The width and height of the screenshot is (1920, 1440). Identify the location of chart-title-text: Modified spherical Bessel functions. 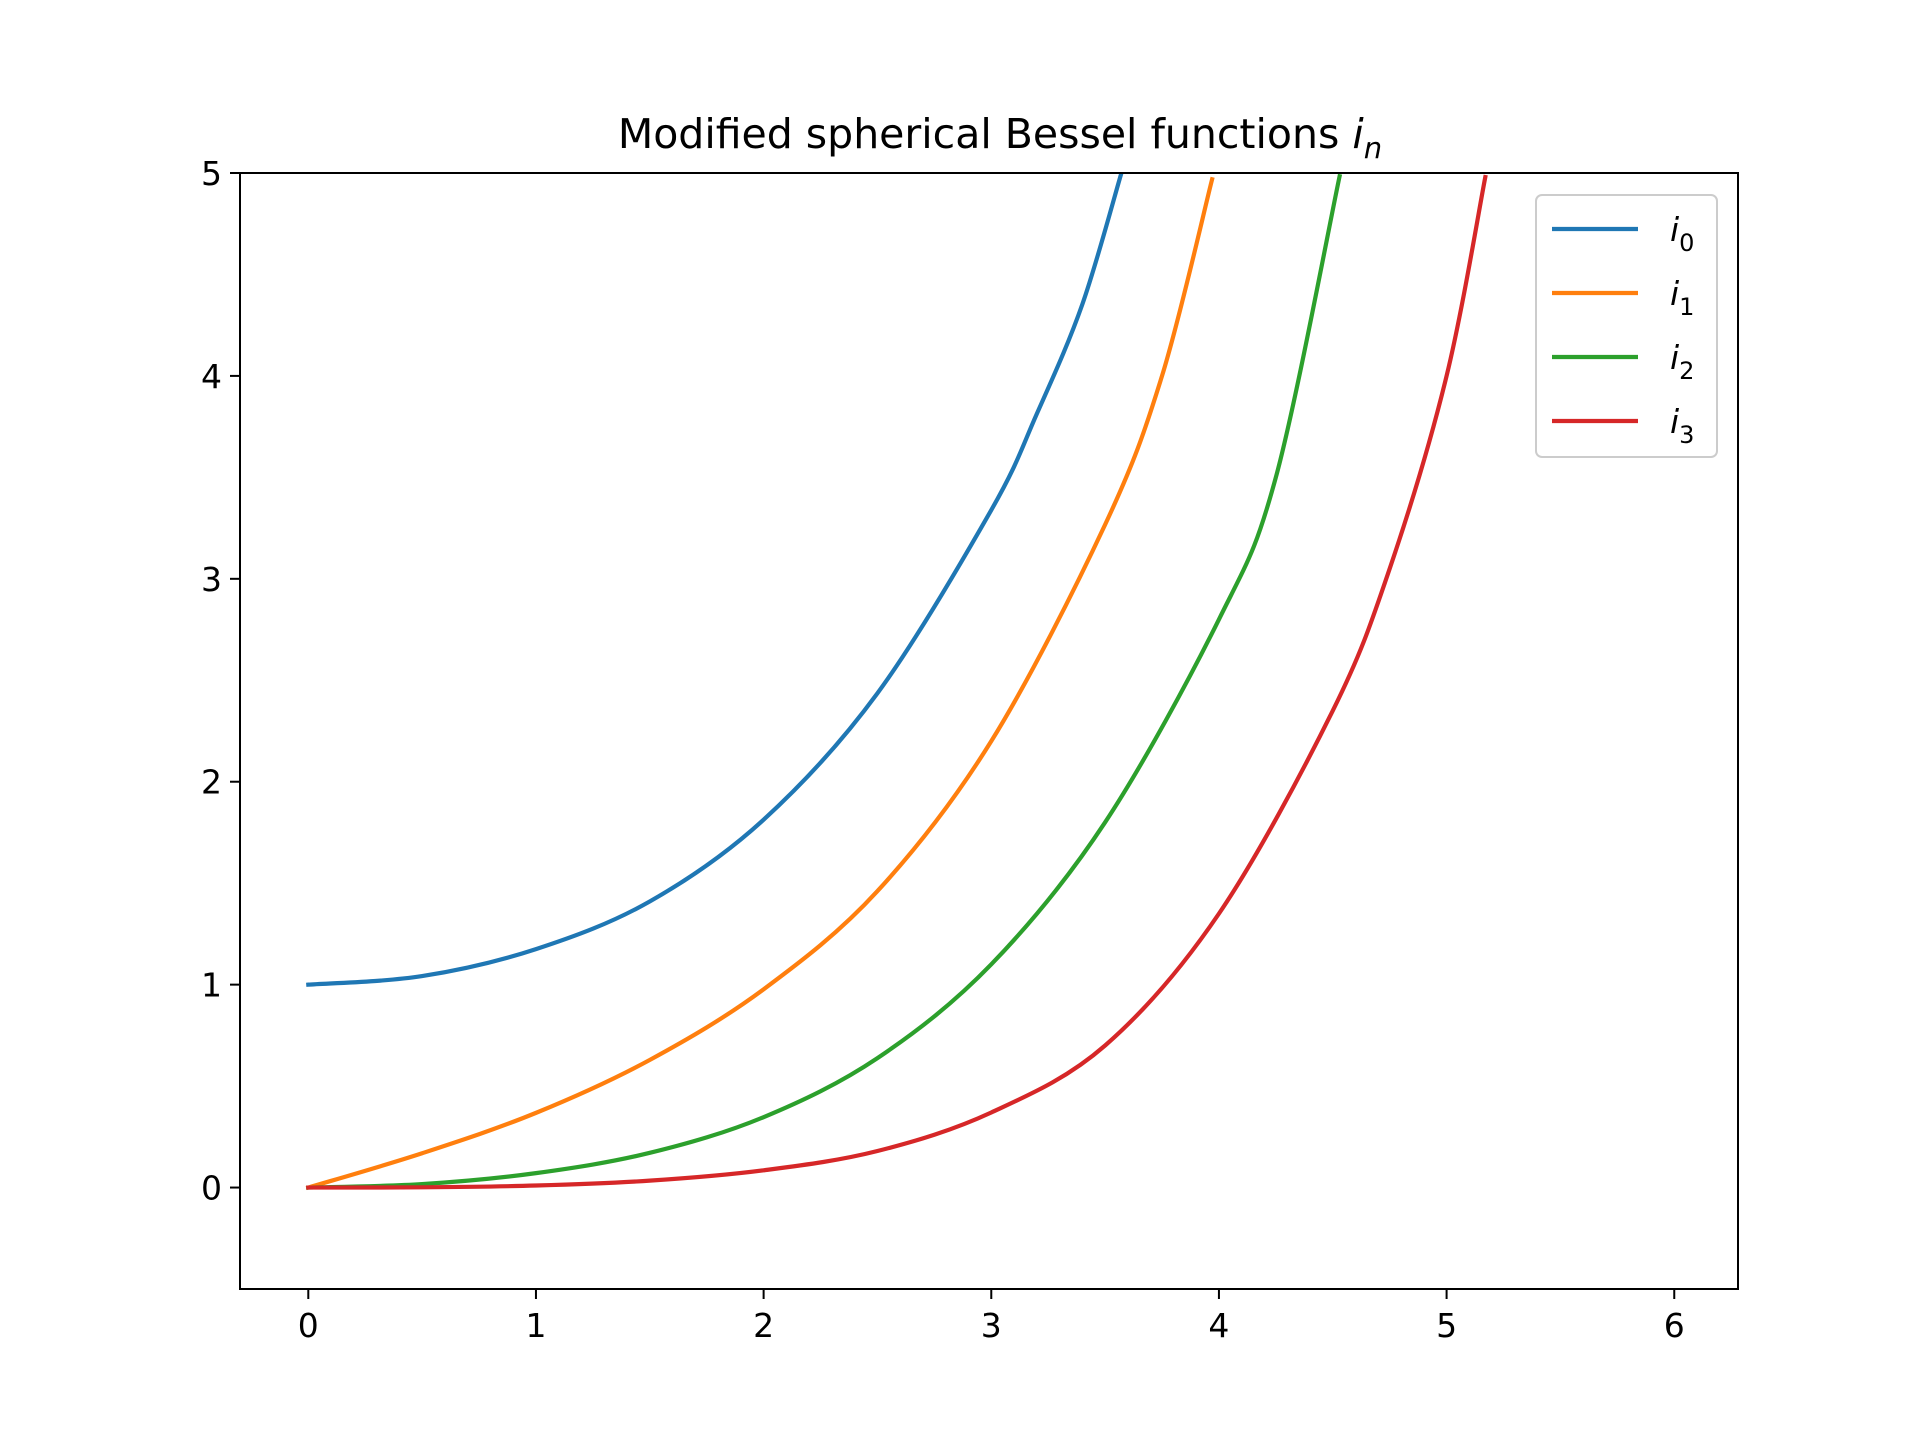
(985, 134).